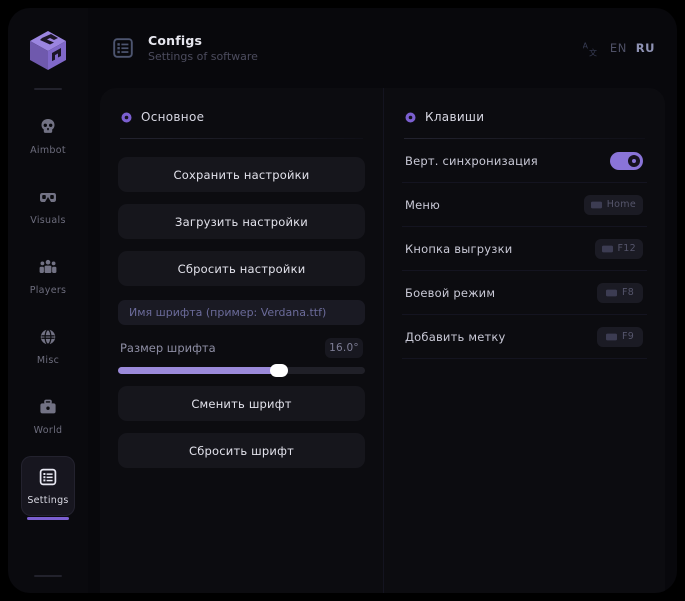  Describe the element at coordinates (620, 292) in the screenshot. I see `combat-mode-keybind-button: F8` at that location.